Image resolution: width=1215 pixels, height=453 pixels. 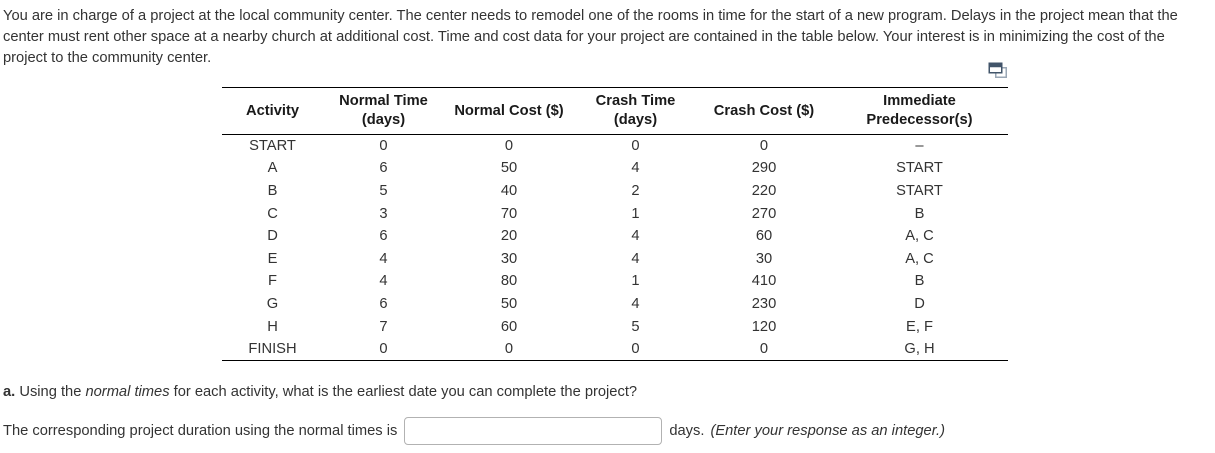 What do you see at coordinates (509, 110) in the screenshot?
I see `column-header: Normal Cost ($)` at bounding box center [509, 110].